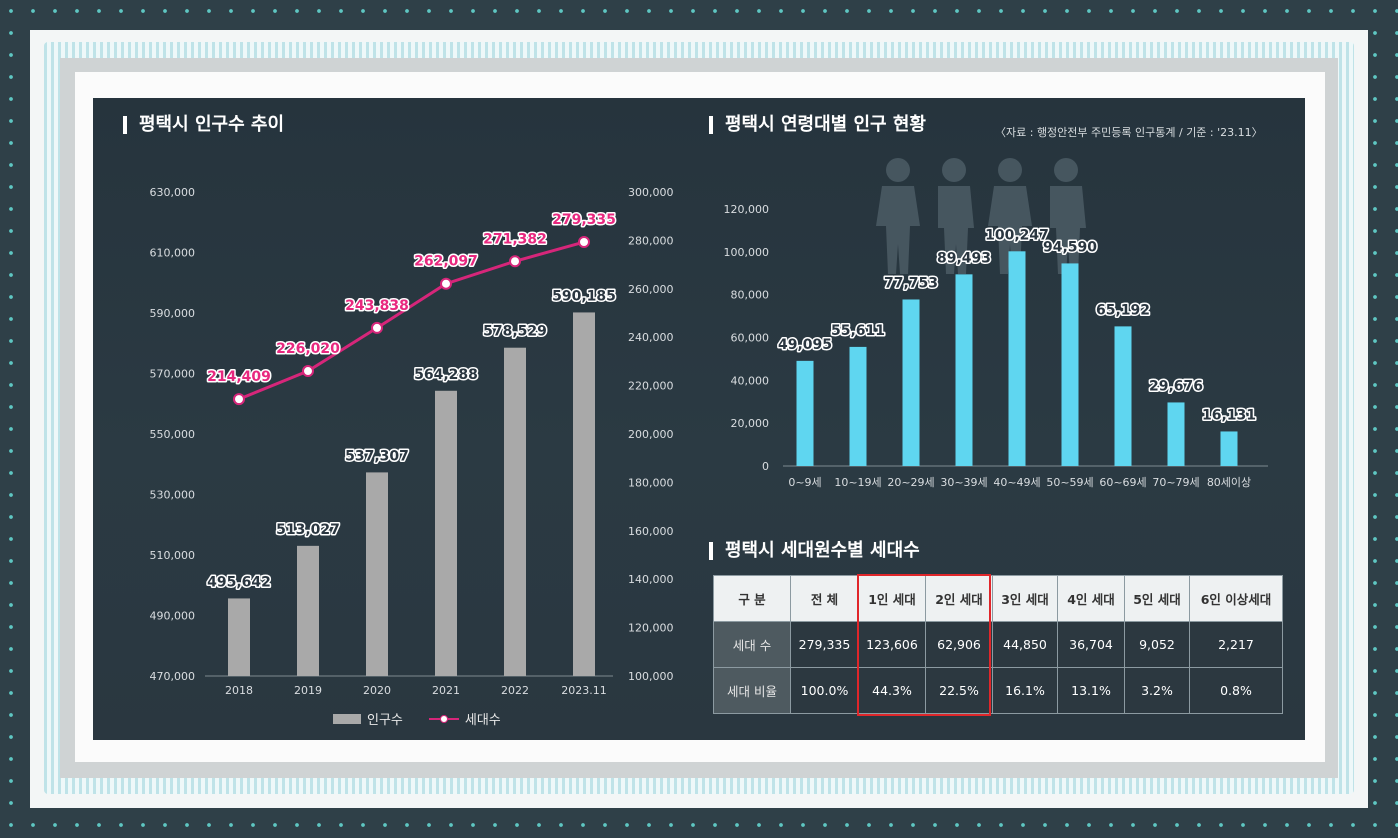 Image resolution: width=1398 pixels, height=838 pixels. Describe the element at coordinates (515, 332) in the screenshot. I see `population-bar-label: 578,529` at that location.